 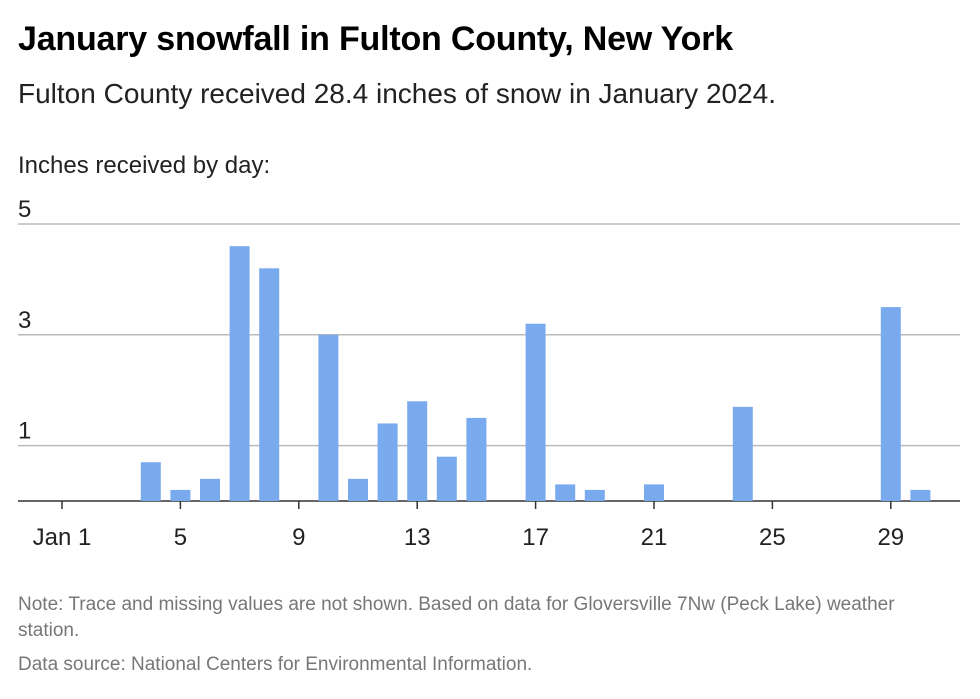 I want to click on x-tick-label: Jan 1, so click(x=62, y=537).